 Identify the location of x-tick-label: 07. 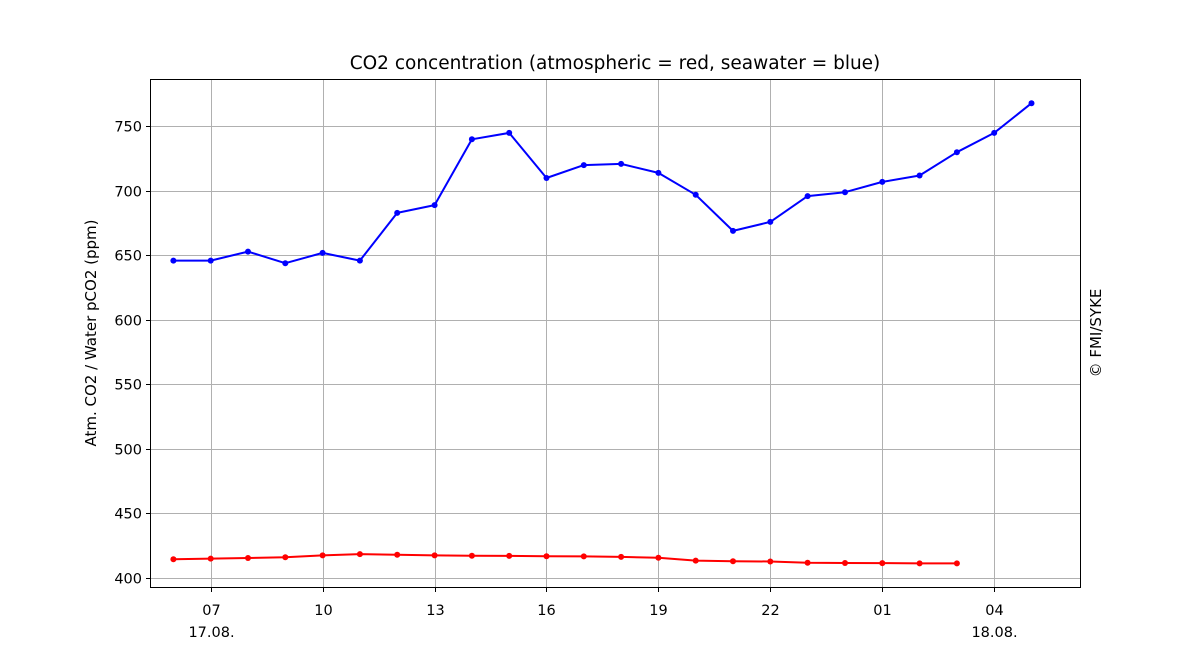
(211, 611).